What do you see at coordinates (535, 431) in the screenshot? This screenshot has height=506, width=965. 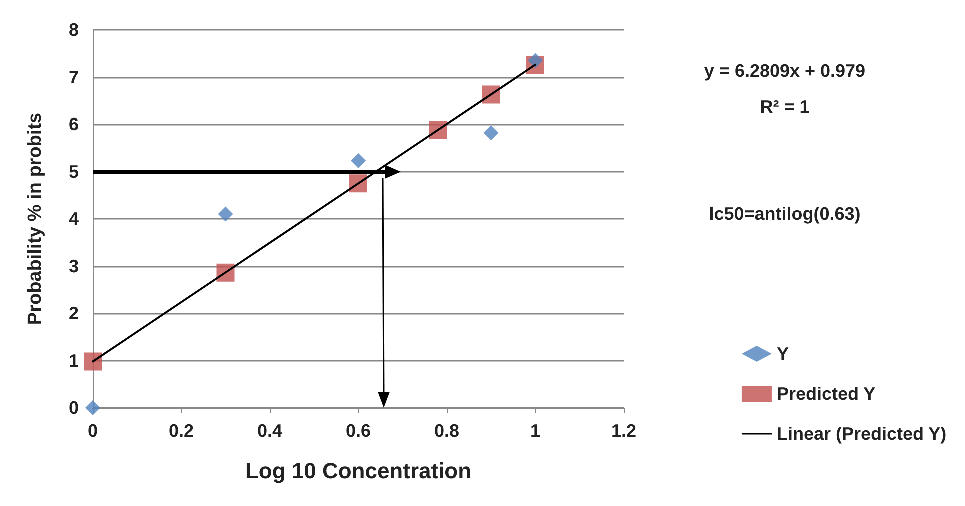 I see `x-tick-label: 1` at bounding box center [535, 431].